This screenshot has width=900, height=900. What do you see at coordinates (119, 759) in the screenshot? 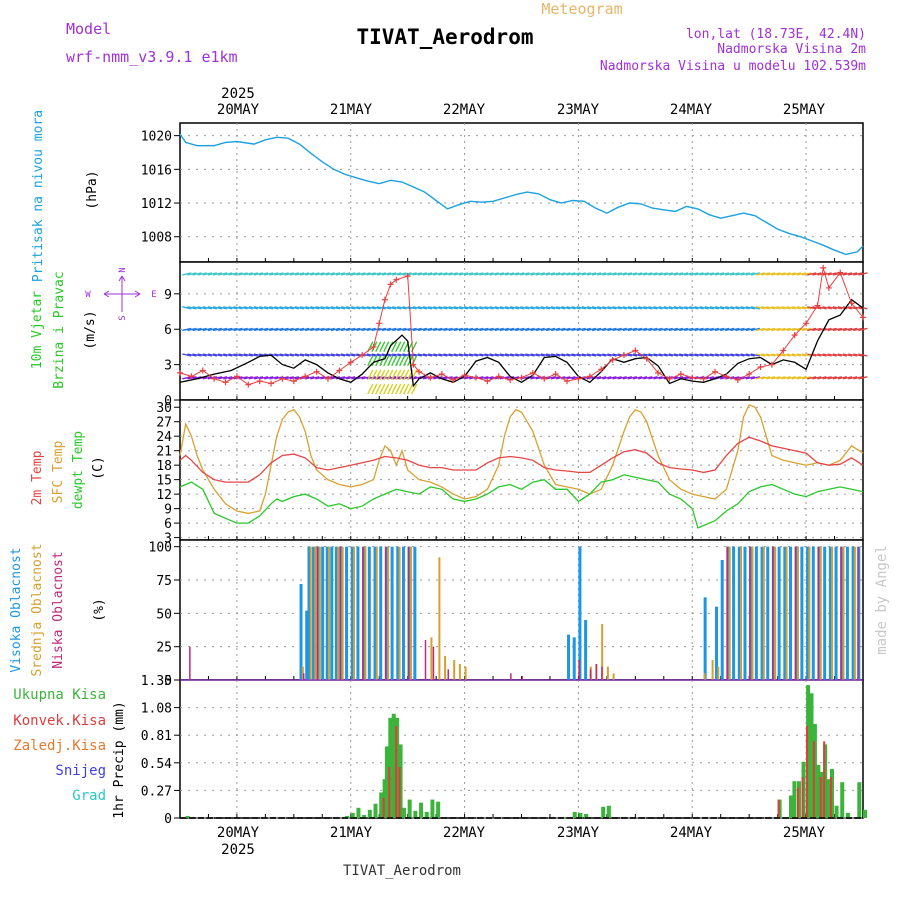
I see `precip-unit: 1hr Precip (mm)` at bounding box center [119, 759].